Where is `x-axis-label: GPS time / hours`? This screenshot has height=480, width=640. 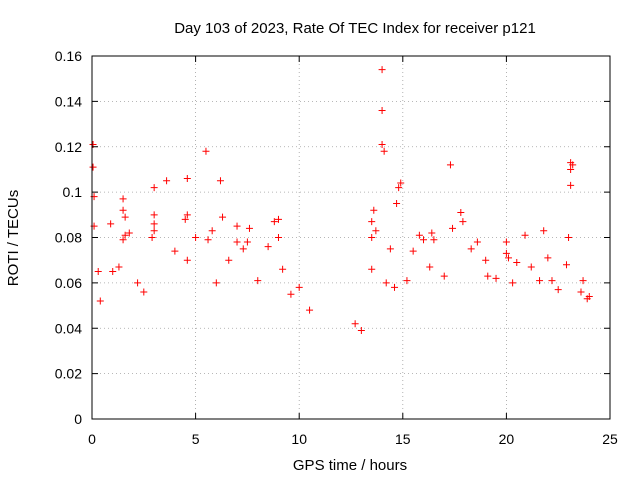 x-axis-label: GPS time / hours is located at coordinates (350, 465).